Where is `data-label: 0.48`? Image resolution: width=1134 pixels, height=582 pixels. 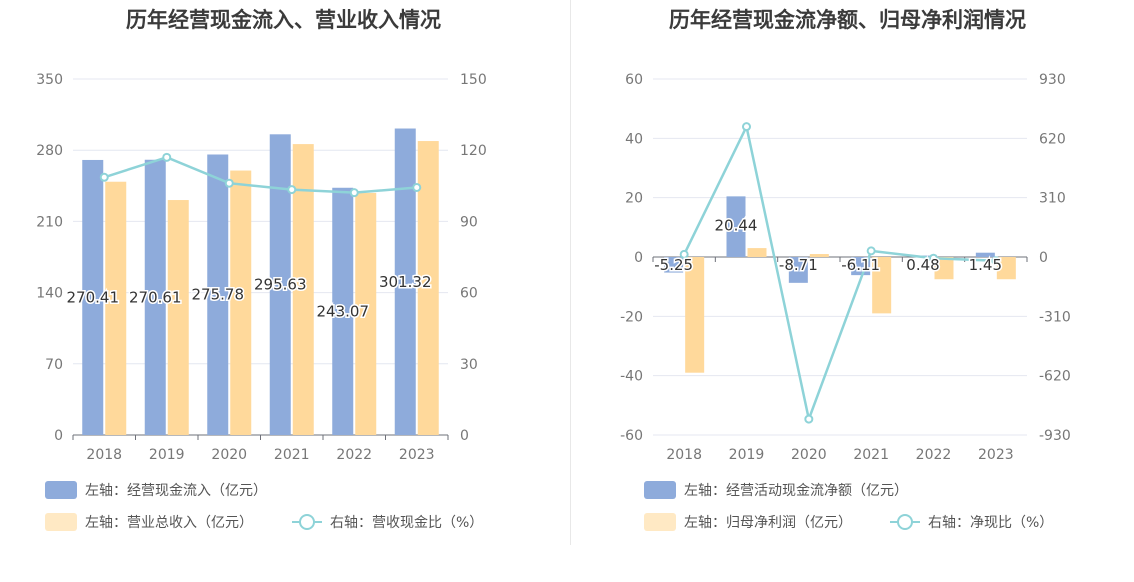 data-label: 0.48 is located at coordinates (922, 265).